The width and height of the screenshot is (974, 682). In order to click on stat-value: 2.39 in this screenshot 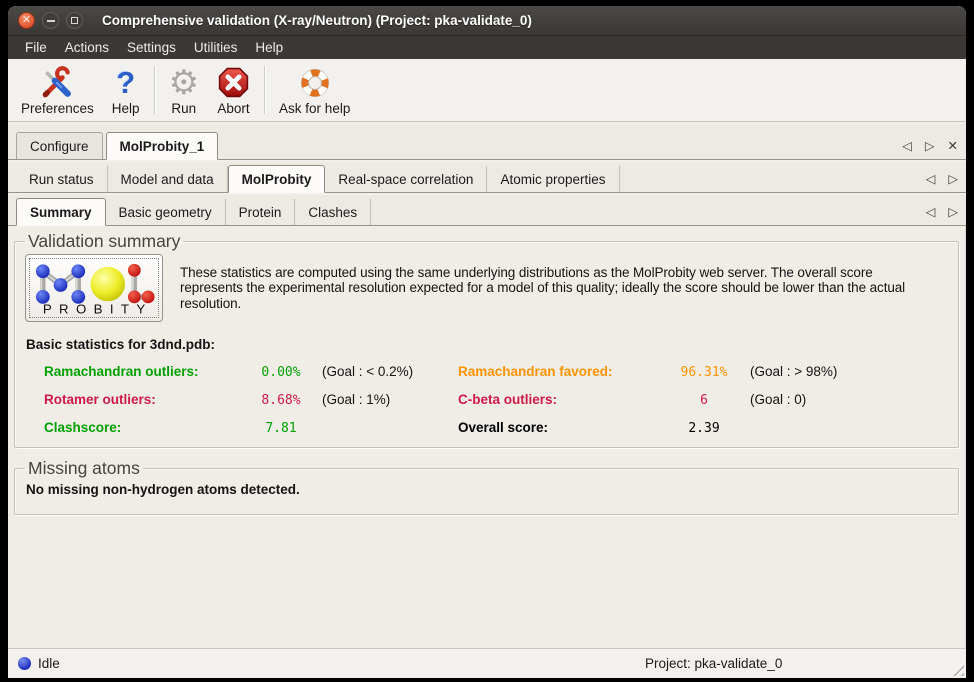, I will do `click(704, 428)`.